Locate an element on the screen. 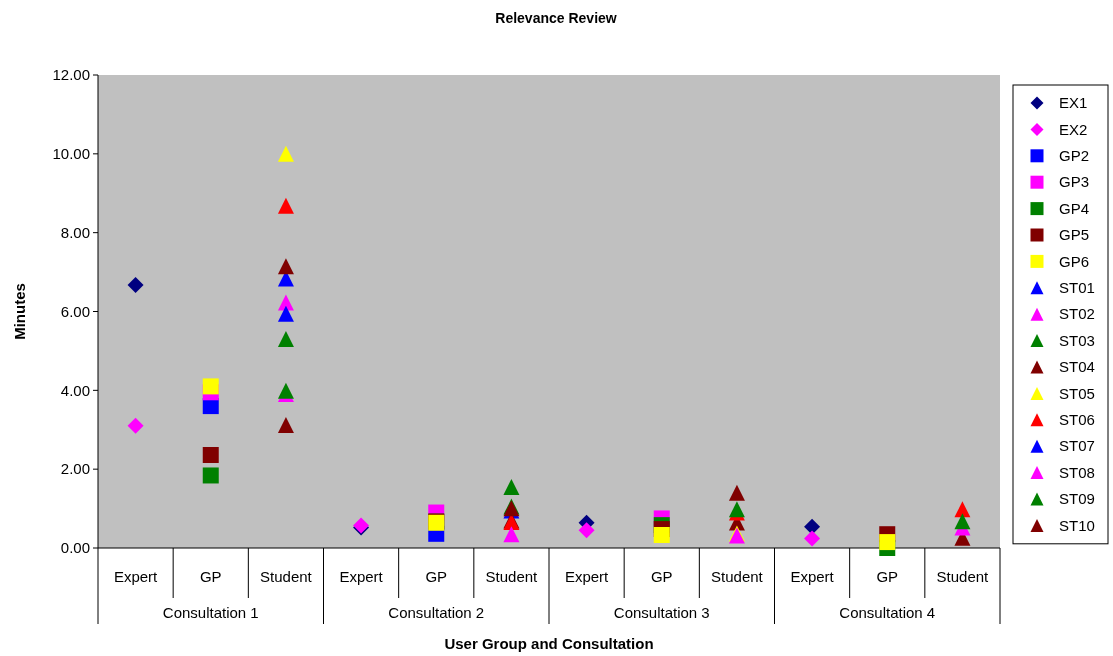 The width and height of the screenshot is (1113, 656). legend-label: ST08 is located at coordinates (1077, 472).